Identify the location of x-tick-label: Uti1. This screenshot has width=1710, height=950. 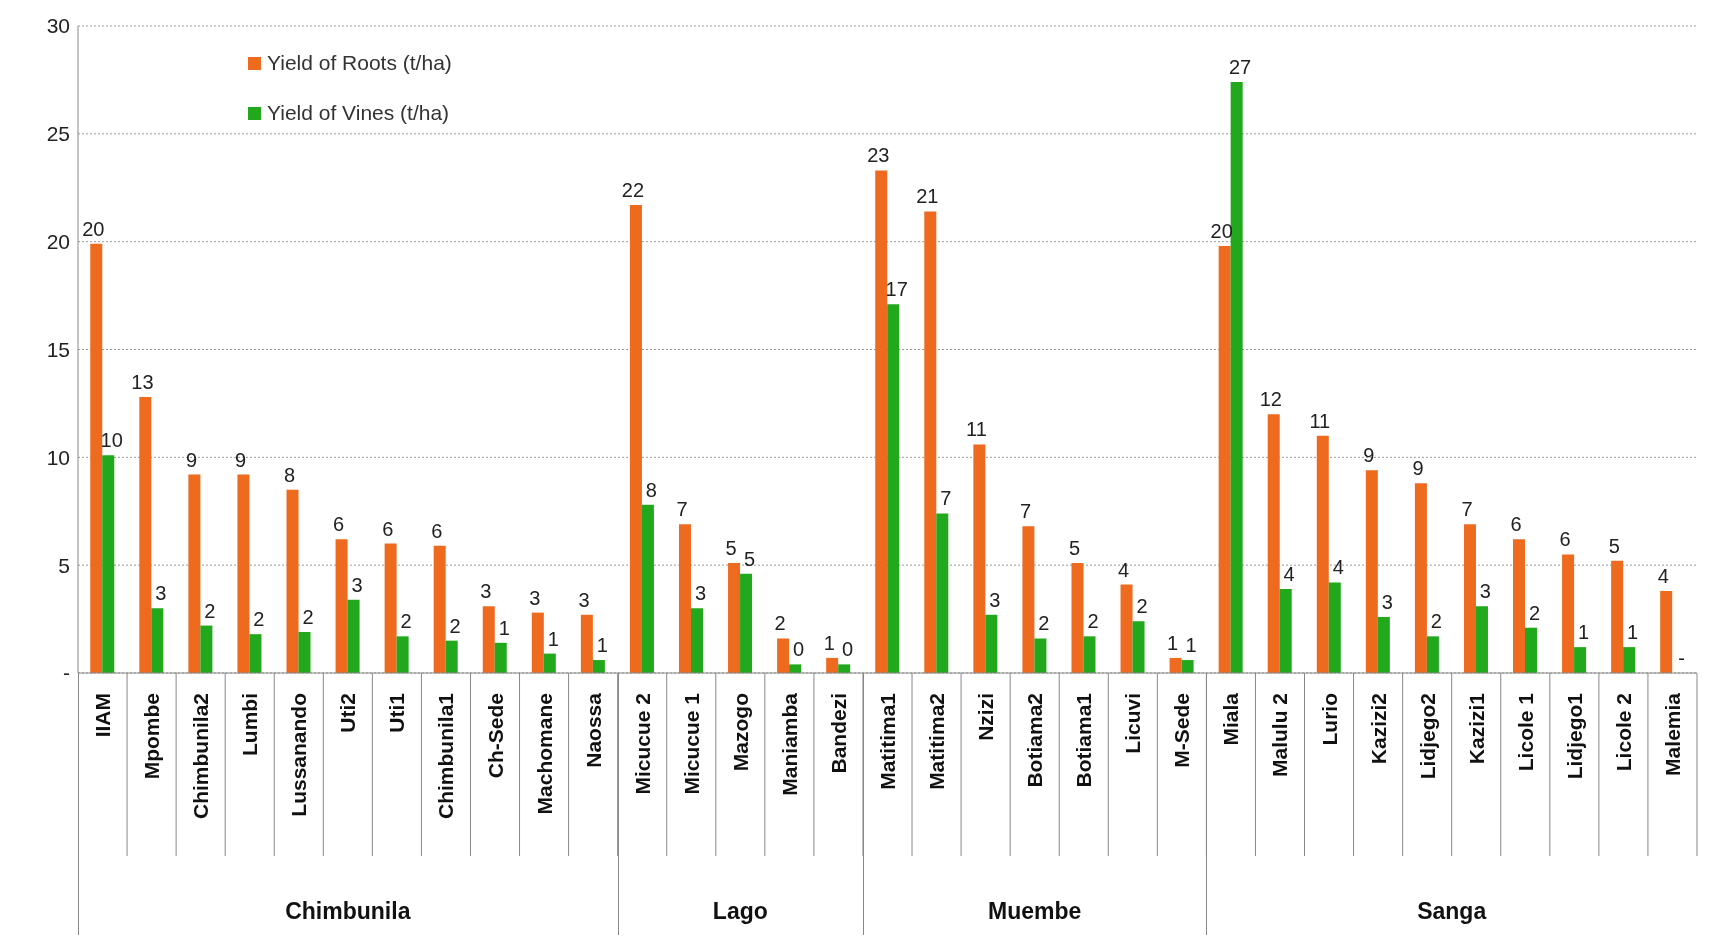
(397, 712).